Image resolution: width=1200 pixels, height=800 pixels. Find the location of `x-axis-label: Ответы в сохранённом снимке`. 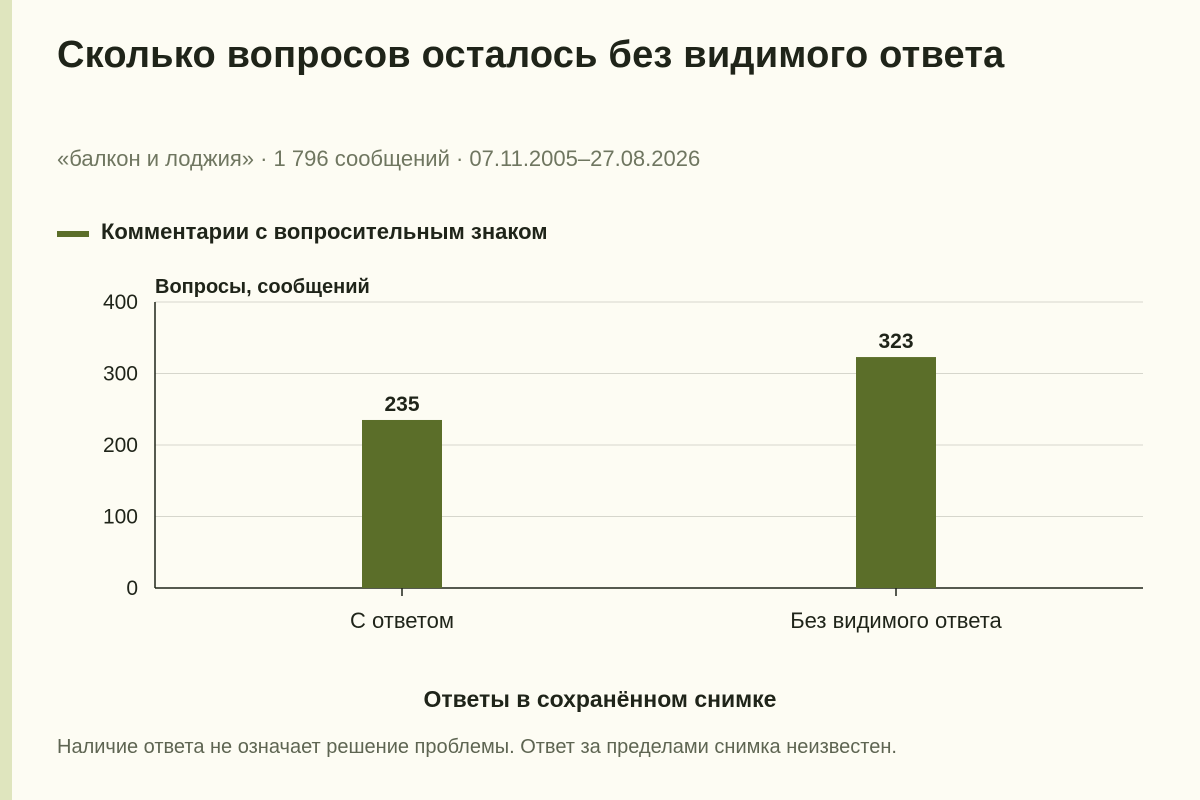

x-axis-label: Ответы в сохранённом снимке is located at coordinates (600, 699).